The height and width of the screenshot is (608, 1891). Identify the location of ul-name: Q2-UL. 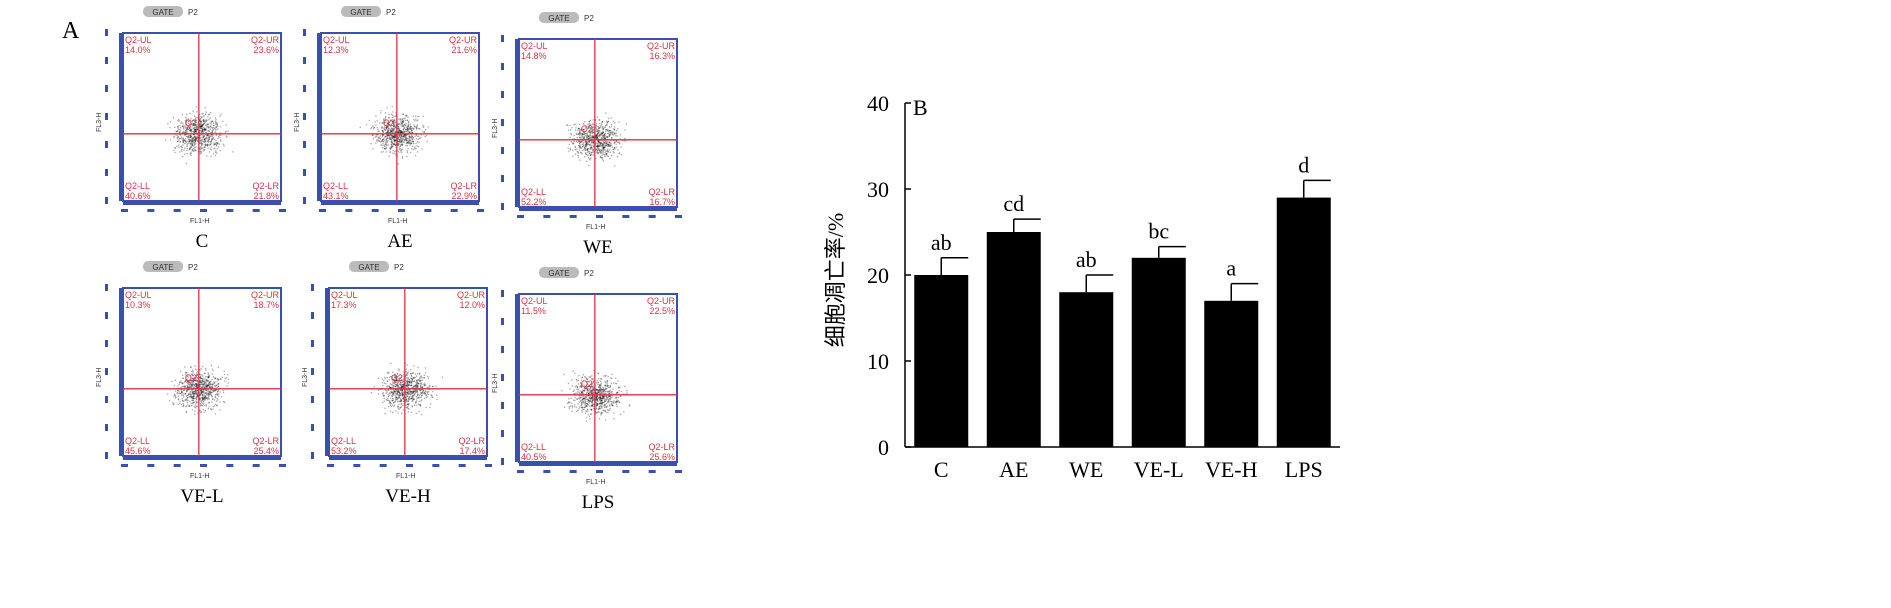
(534, 46).